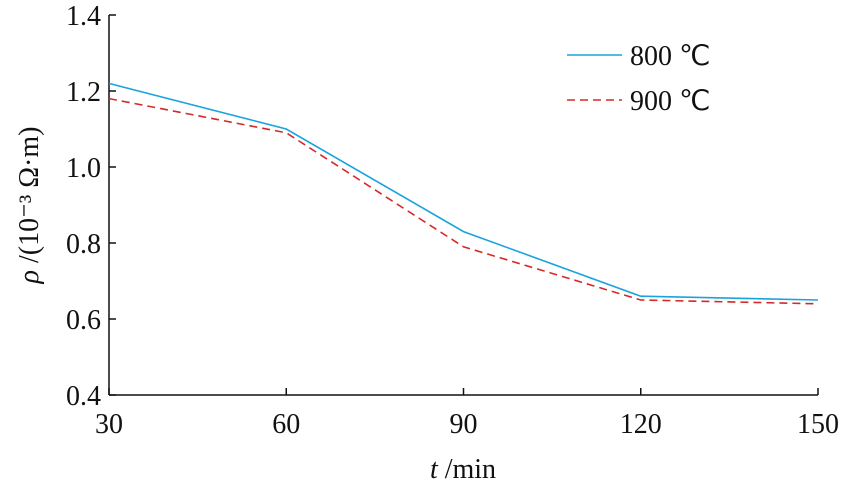 The height and width of the screenshot is (489, 846). I want to click on x-tick-label: 150, so click(818, 424).